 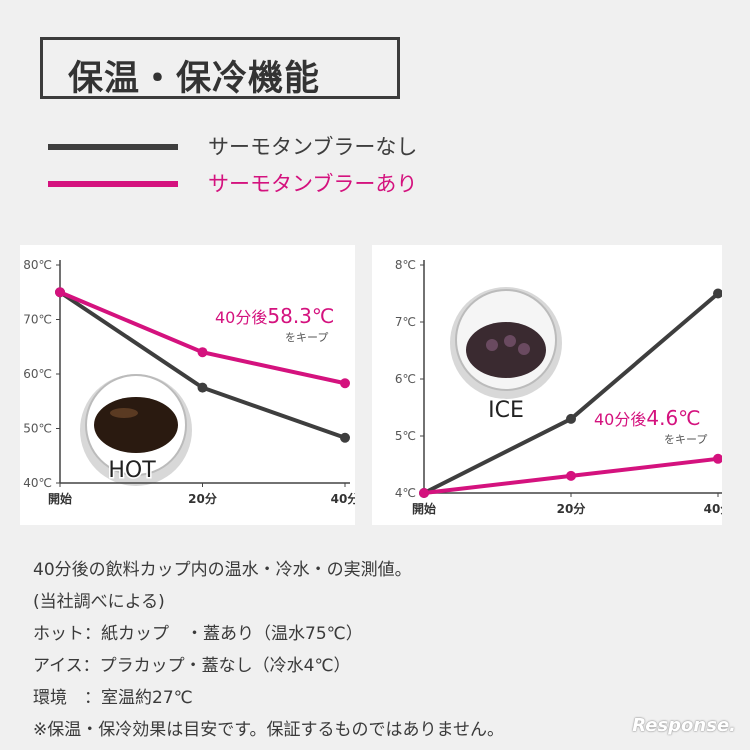 I want to click on legend-label-without: サーモタンブラーなし, so click(x=313, y=147).